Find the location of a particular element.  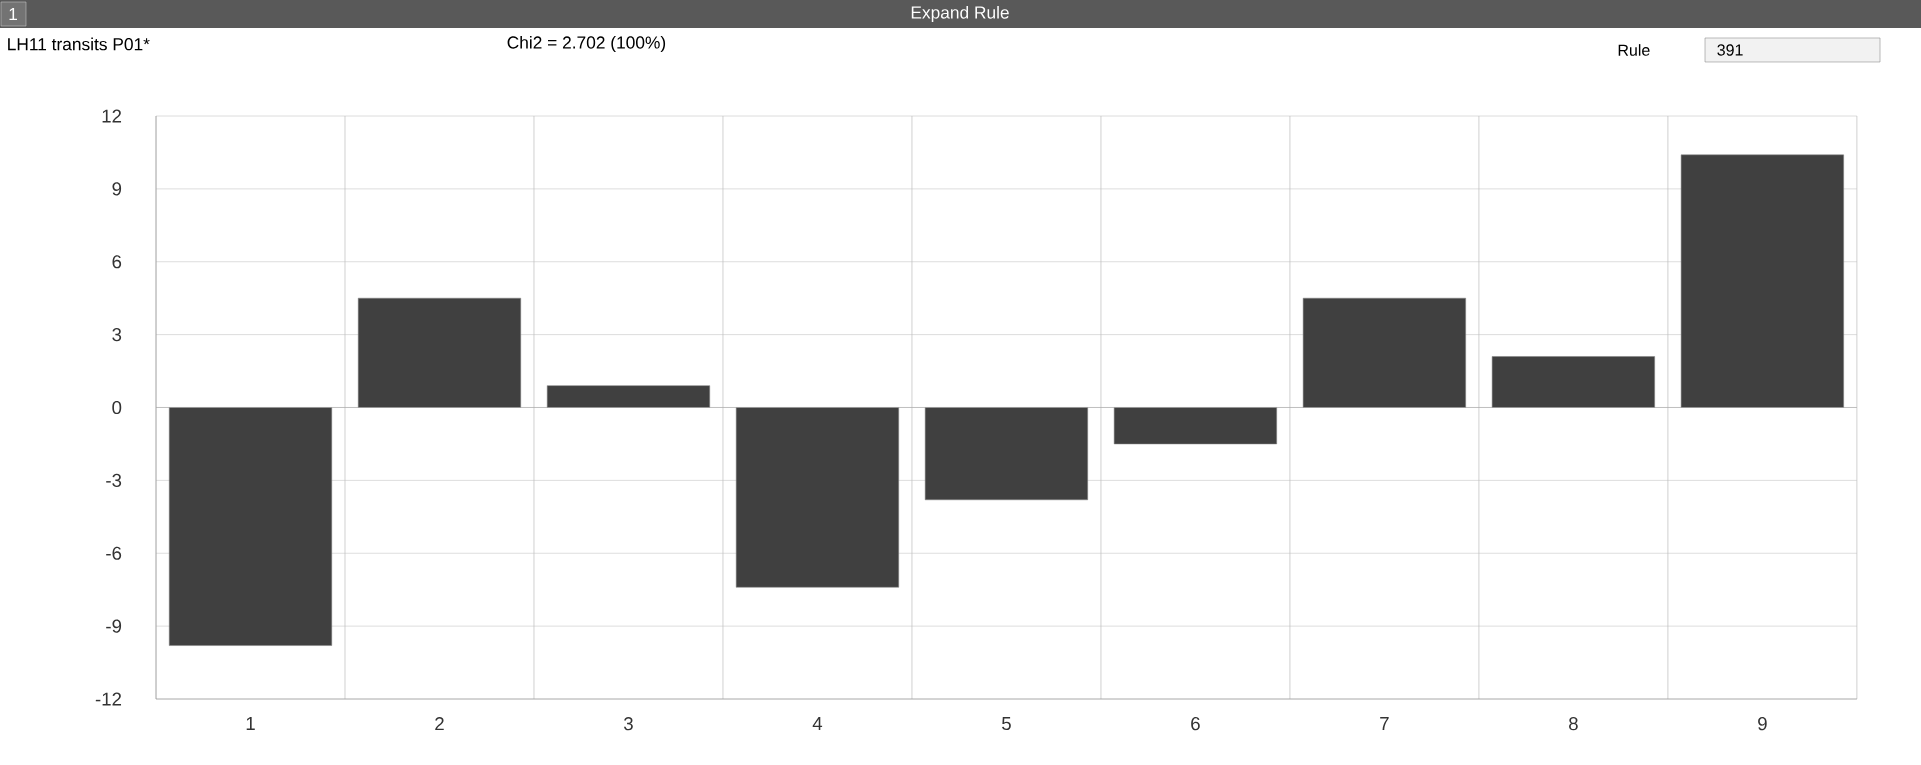

text: Rule is located at coordinates (1634, 50).